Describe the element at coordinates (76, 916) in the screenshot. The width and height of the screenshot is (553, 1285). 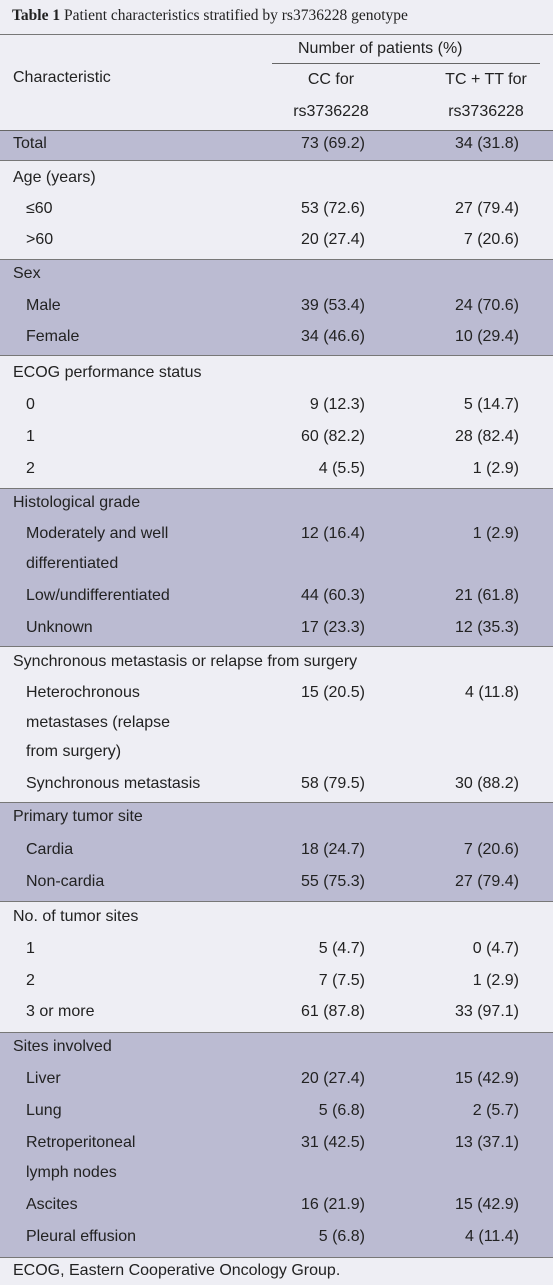
I see `row-label: No. of tumor sites` at that location.